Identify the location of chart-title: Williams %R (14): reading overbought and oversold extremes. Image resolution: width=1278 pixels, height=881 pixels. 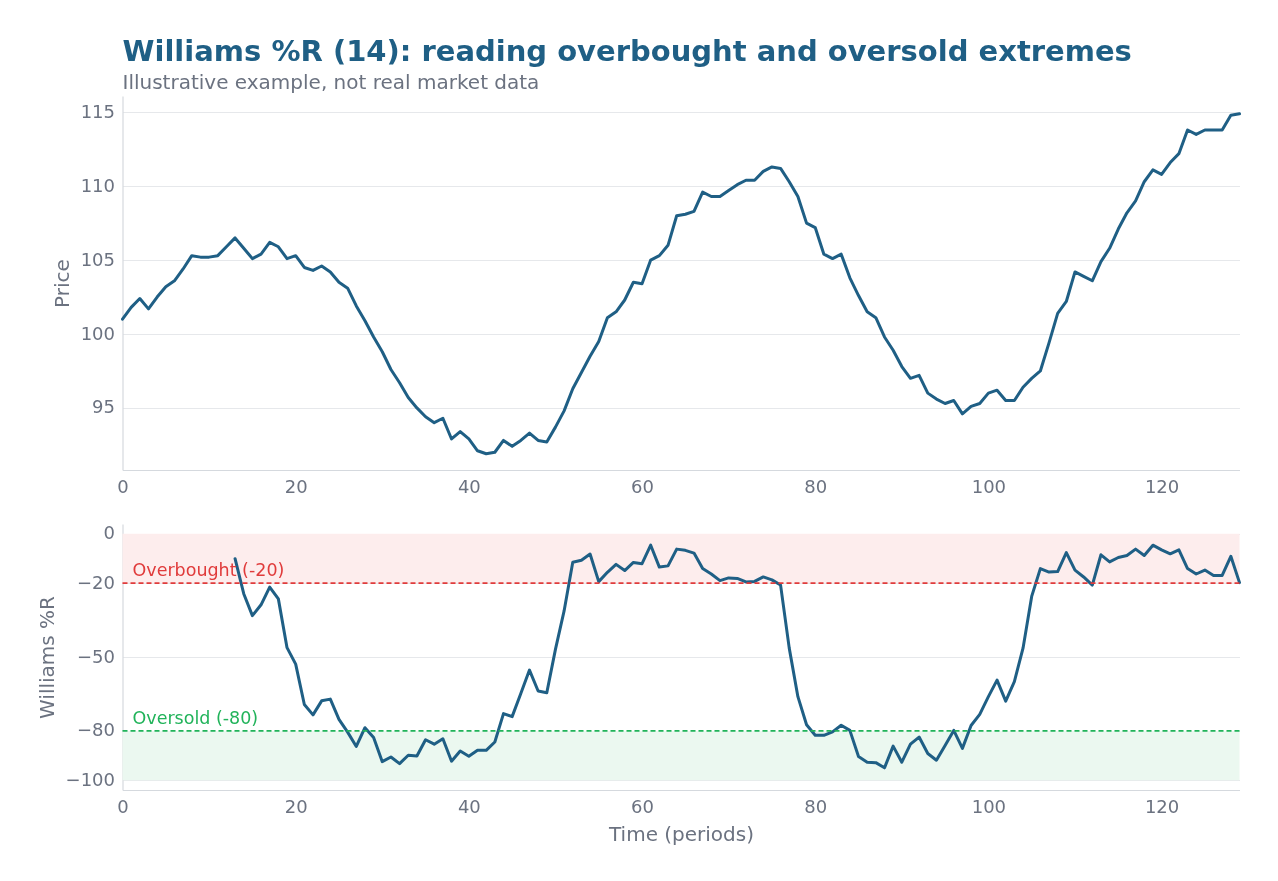
(627, 51).